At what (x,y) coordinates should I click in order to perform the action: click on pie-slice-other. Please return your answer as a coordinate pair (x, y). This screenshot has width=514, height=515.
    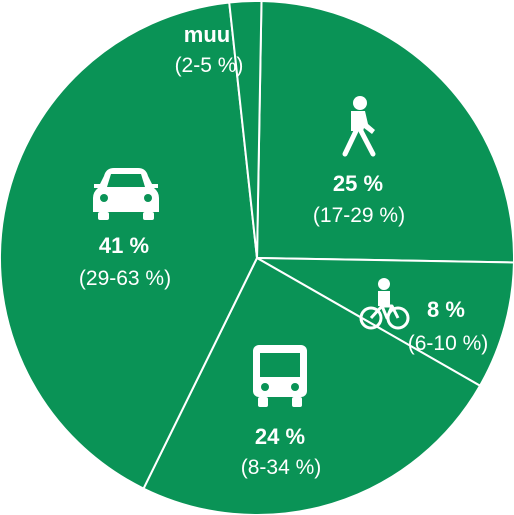
    Looking at the image, I should click on (245, 129).